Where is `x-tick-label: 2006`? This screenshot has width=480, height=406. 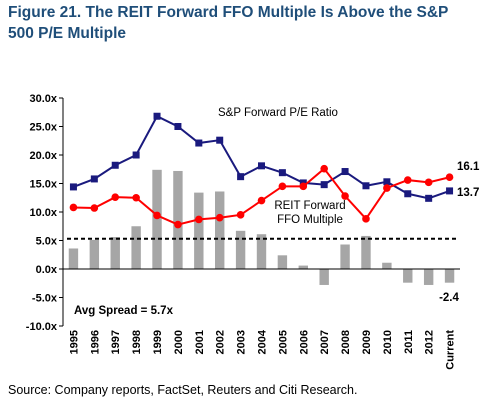 x-tick-label: 2006 is located at coordinates (304, 342).